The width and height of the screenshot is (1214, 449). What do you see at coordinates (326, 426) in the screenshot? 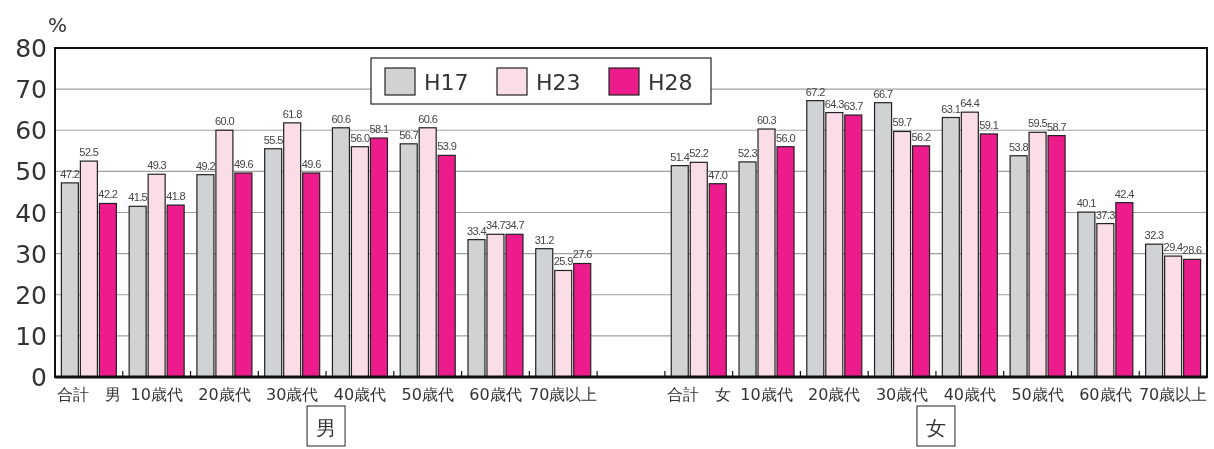
I see `annotation: 男` at bounding box center [326, 426].